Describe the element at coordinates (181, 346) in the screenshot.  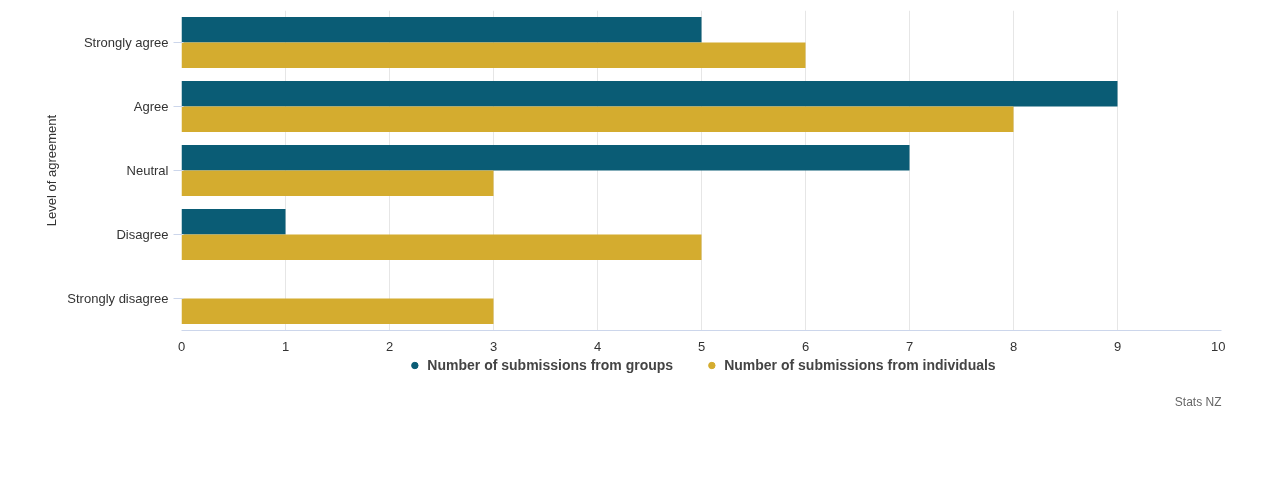
I see `x-tick-label: 0` at that location.